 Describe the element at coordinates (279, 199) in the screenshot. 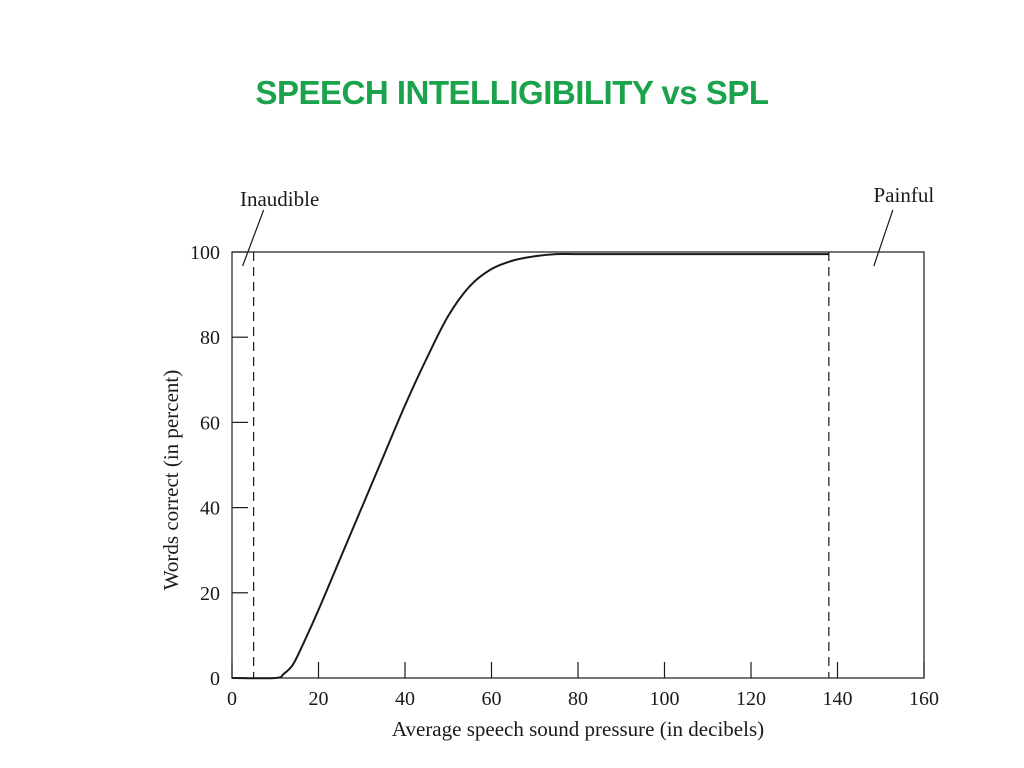

I see `threshold-label: Inaudible` at that location.